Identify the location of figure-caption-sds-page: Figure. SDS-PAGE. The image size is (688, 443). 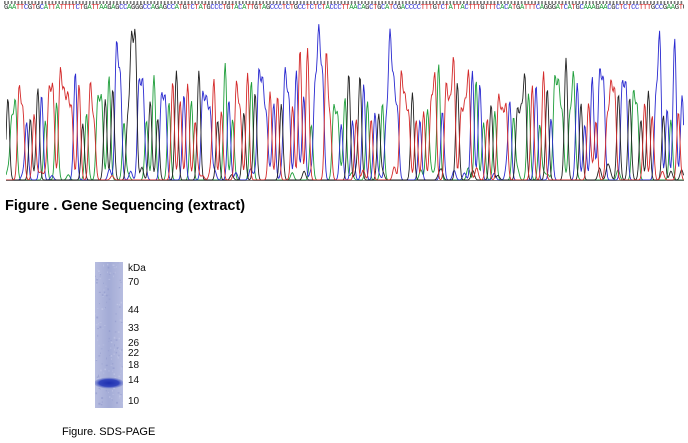
(109, 432).